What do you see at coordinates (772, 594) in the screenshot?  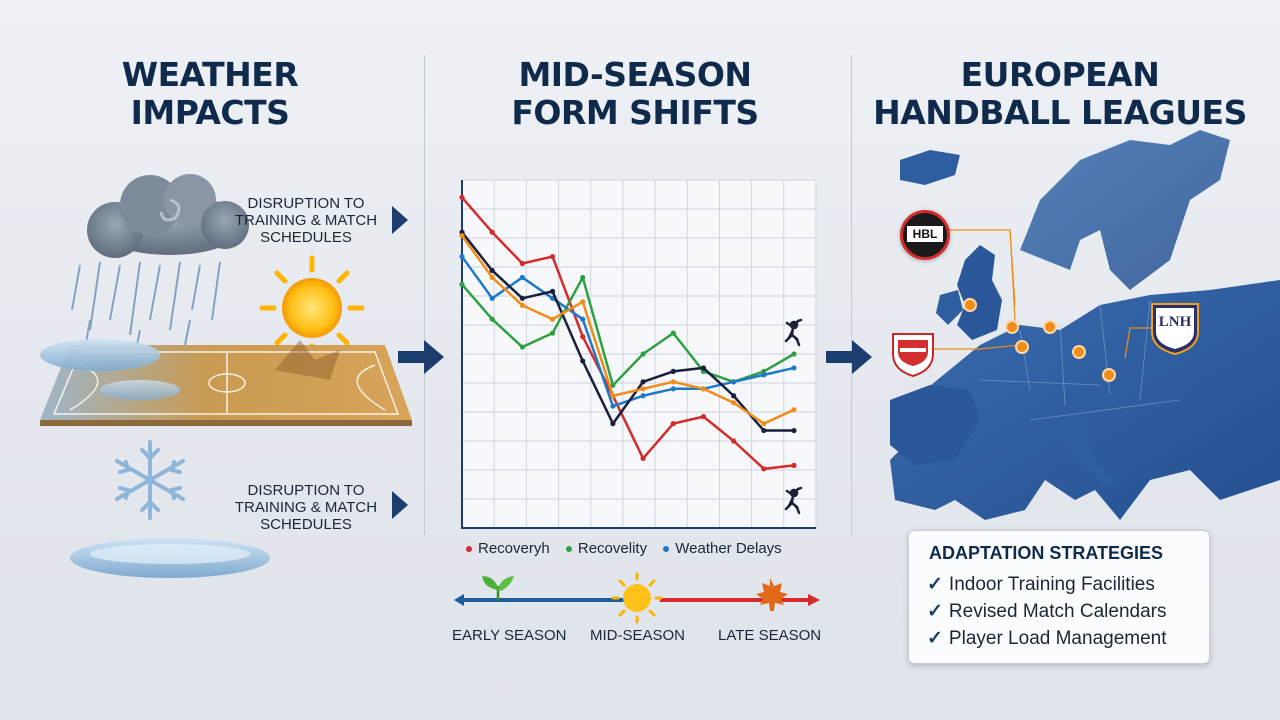 I see `maple-leaf-icon` at bounding box center [772, 594].